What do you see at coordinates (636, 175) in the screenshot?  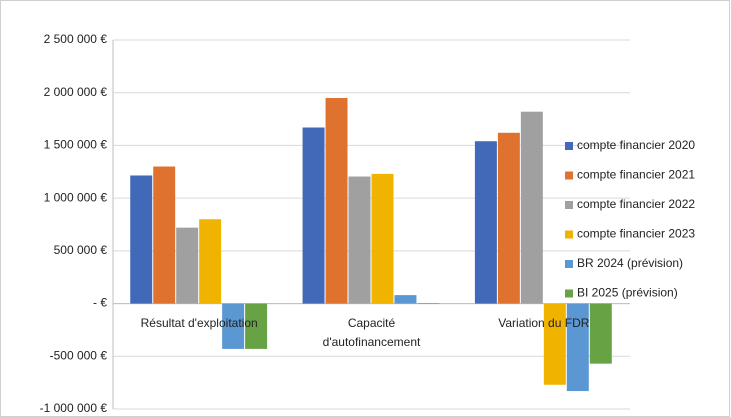 I see `legend-label: compte financier 2021` at bounding box center [636, 175].